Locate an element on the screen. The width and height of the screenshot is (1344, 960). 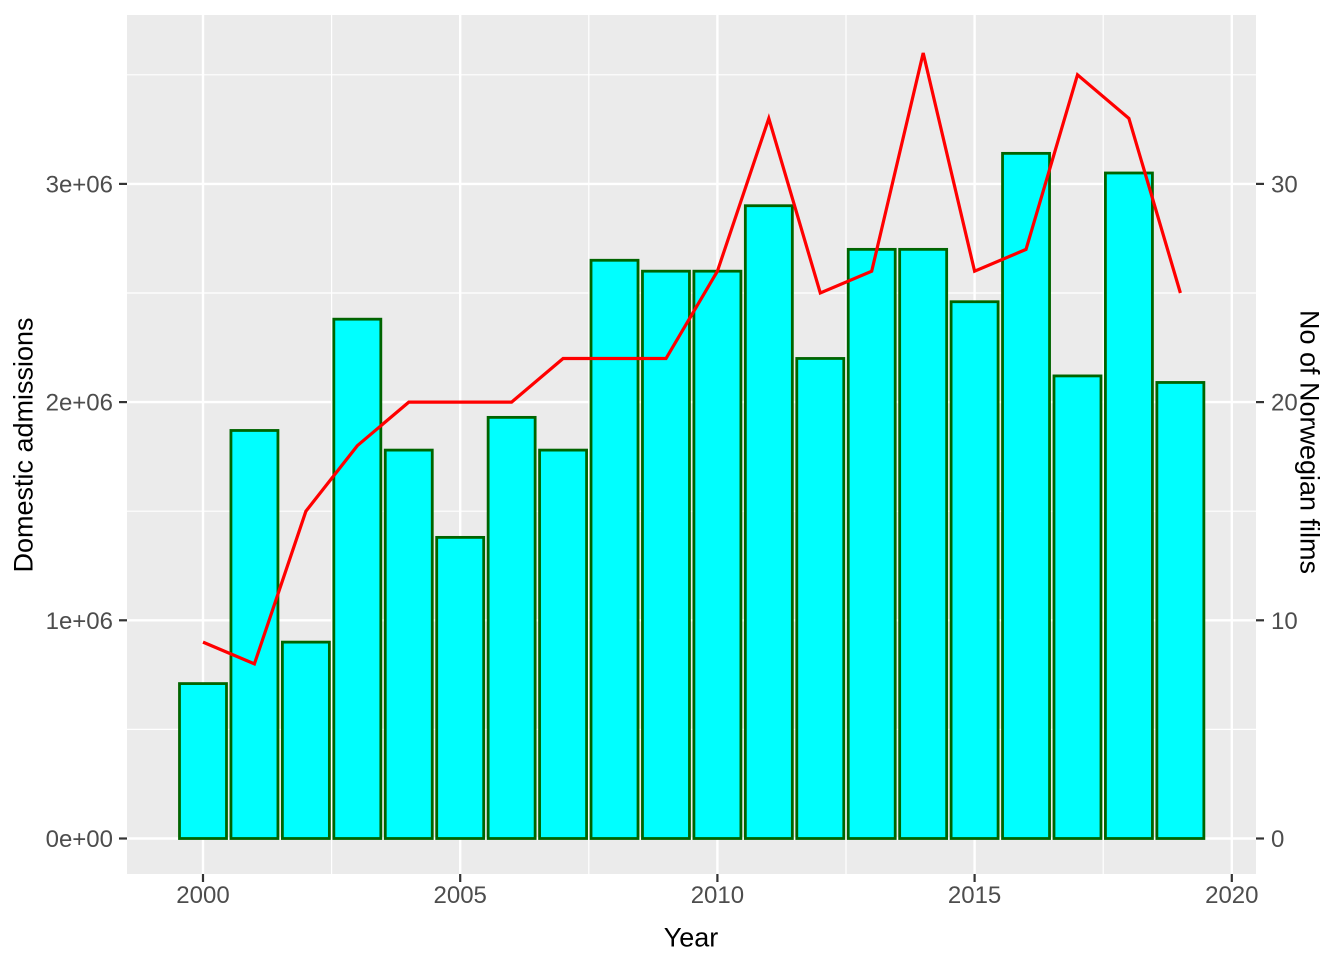
bar-2015 is located at coordinates (974, 570).